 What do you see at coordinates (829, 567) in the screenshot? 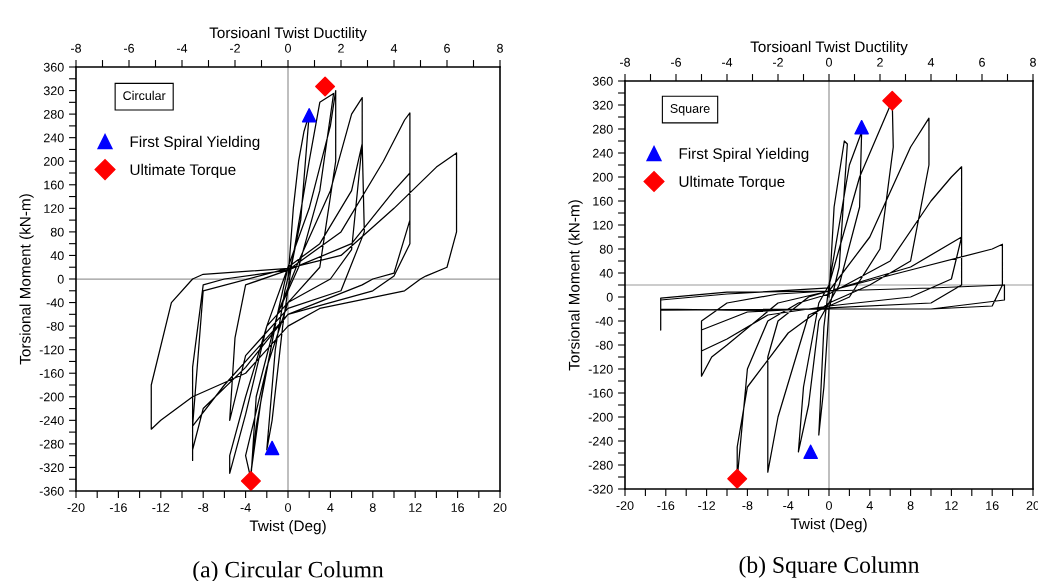
I see `text: (b) Square Column` at bounding box center [829, 567].